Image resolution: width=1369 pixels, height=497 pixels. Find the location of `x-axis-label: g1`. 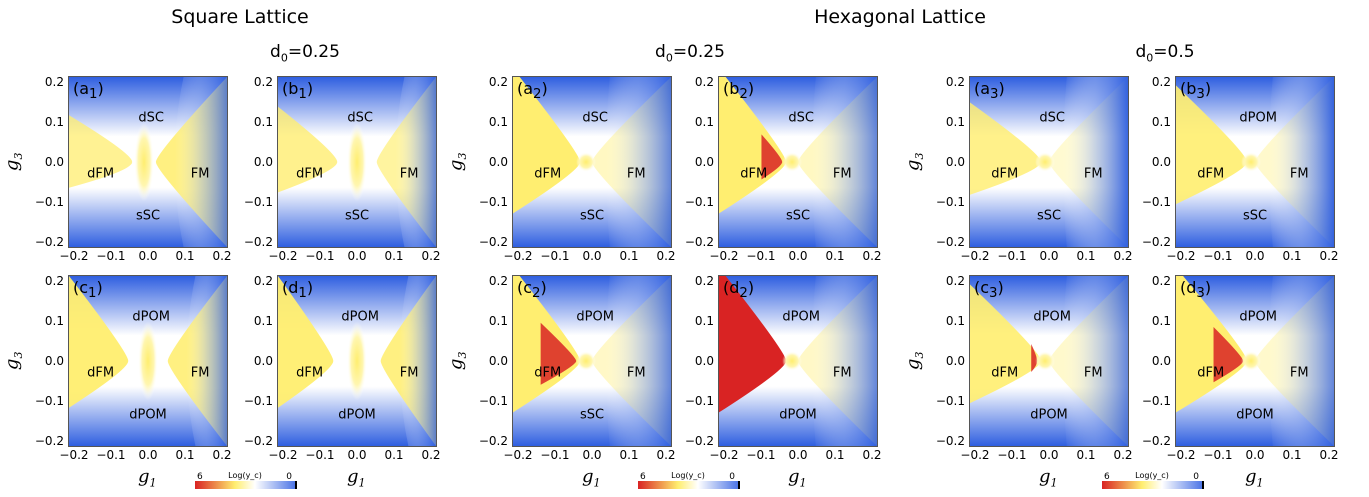

x-axis-label: g1 is located at coordinates (1048, 478).